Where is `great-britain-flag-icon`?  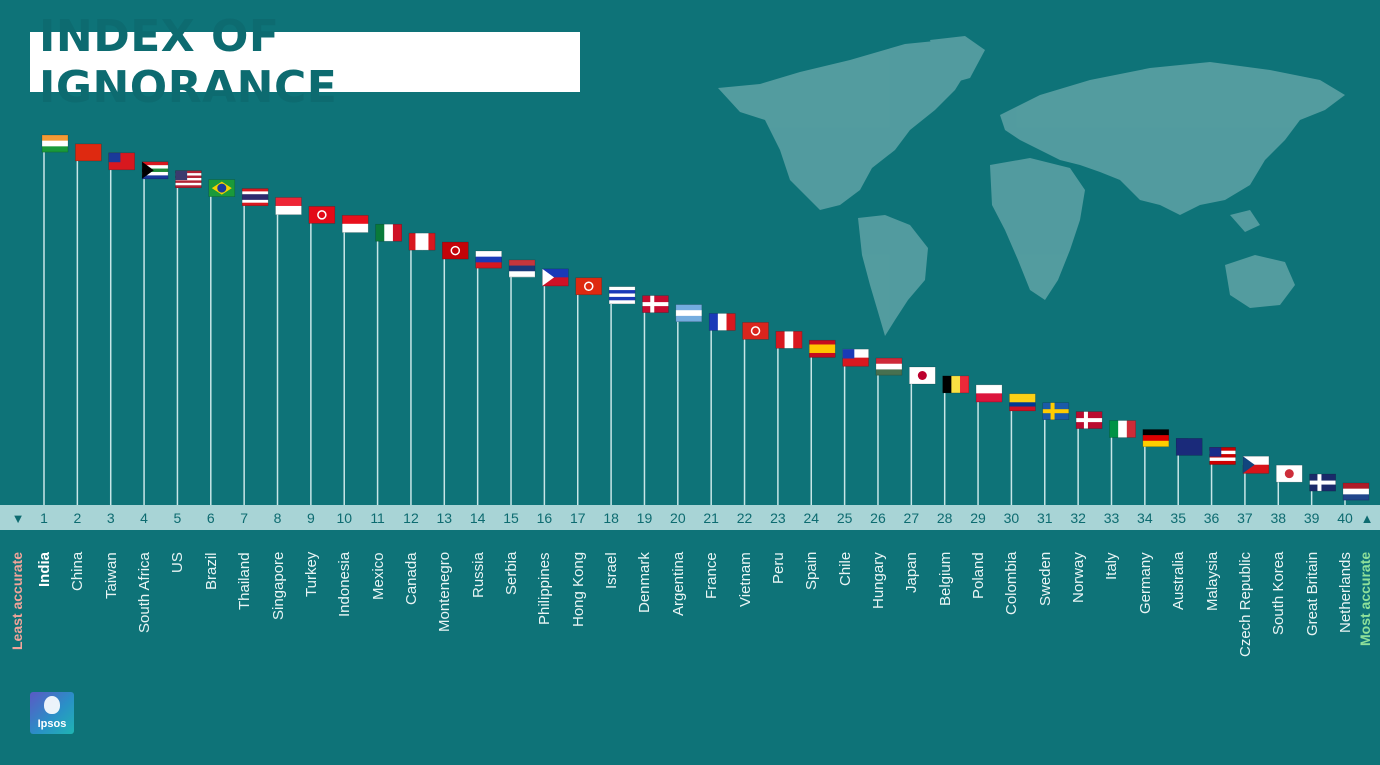
great-britain-flag-icon is located at coordinates (1322, 482).